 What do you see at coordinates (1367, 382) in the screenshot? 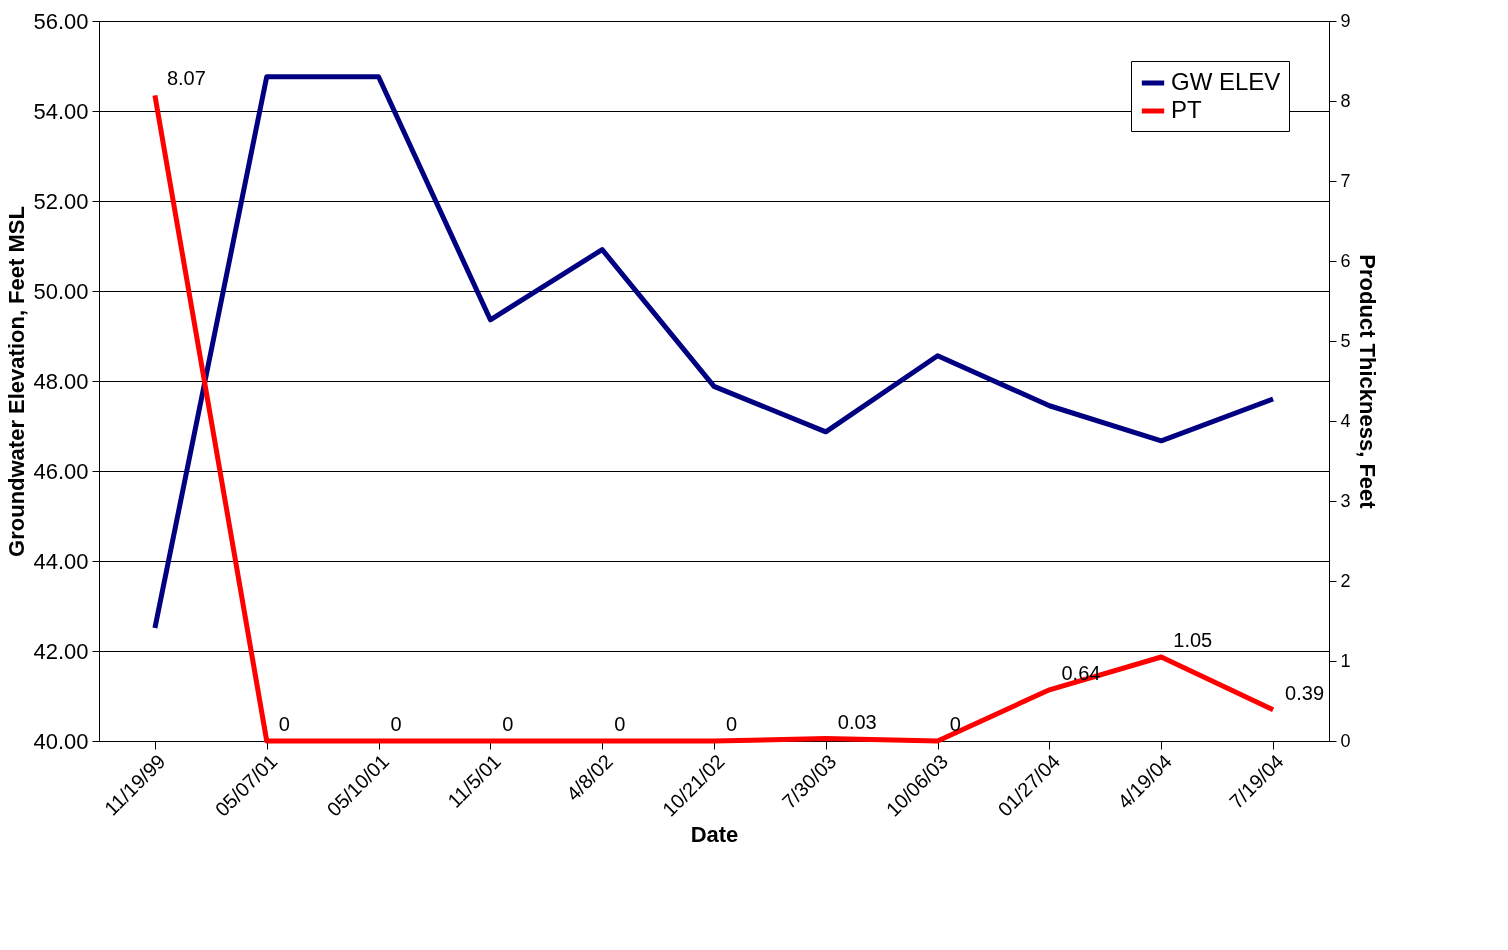
I see `y2-axis-title: Product Thickness, Feet` at bounding box center [1367, 382].